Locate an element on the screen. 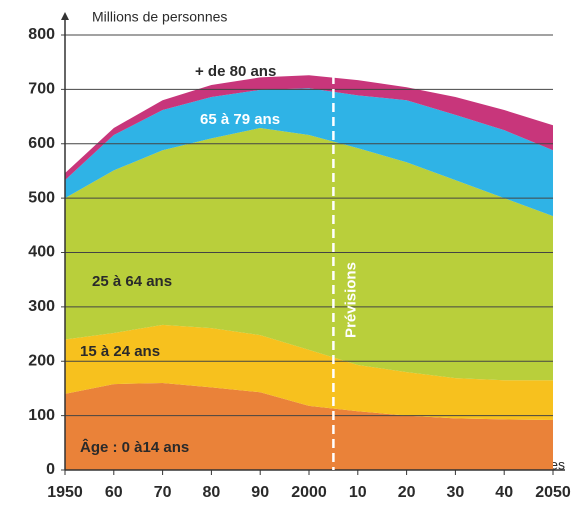 The height and width of the screenshot is (508, 575). x-tick-label: 80 is located at coordinates (212, 492).